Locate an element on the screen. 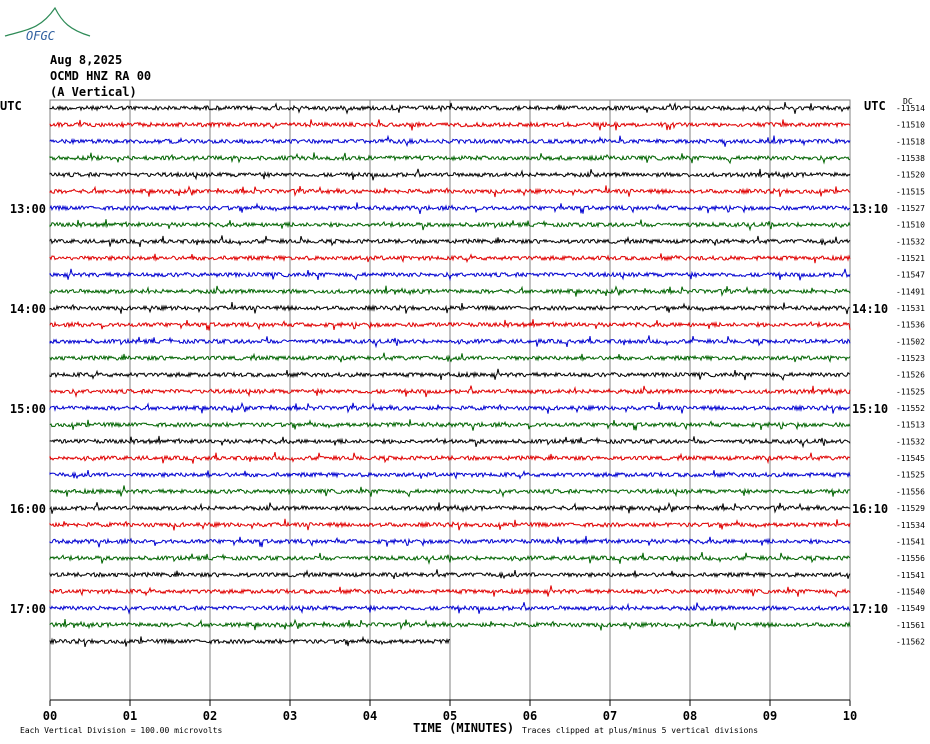 This screenshot has height=744, width=930. right-hour-label: 14:10 is located at coordinates (870, 309).